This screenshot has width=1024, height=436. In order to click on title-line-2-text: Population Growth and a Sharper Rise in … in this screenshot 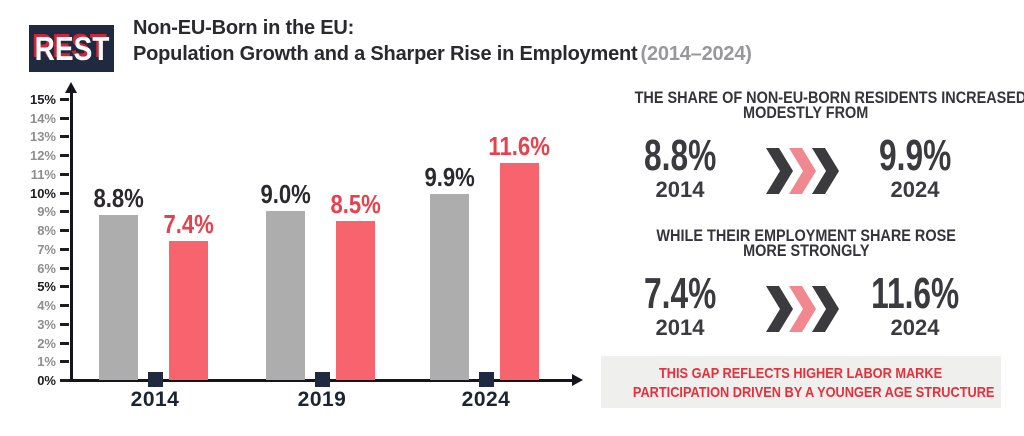, I will do `click(385, 54)`.